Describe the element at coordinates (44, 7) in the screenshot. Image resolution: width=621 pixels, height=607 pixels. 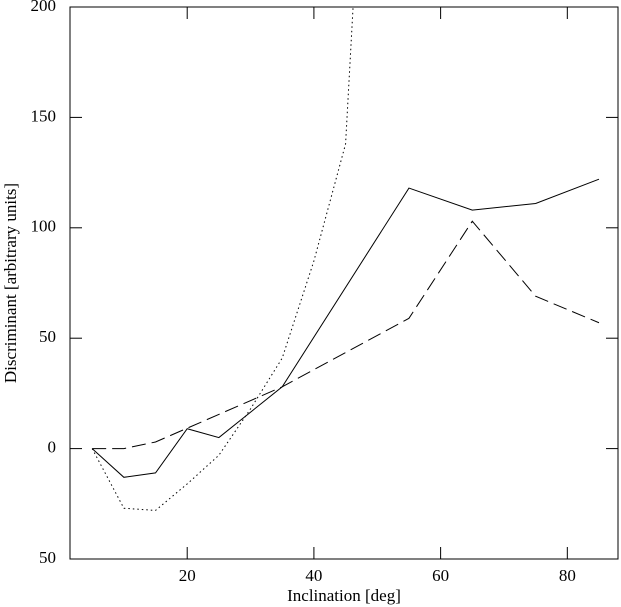
I see `y-tick-label: 200` at that location.